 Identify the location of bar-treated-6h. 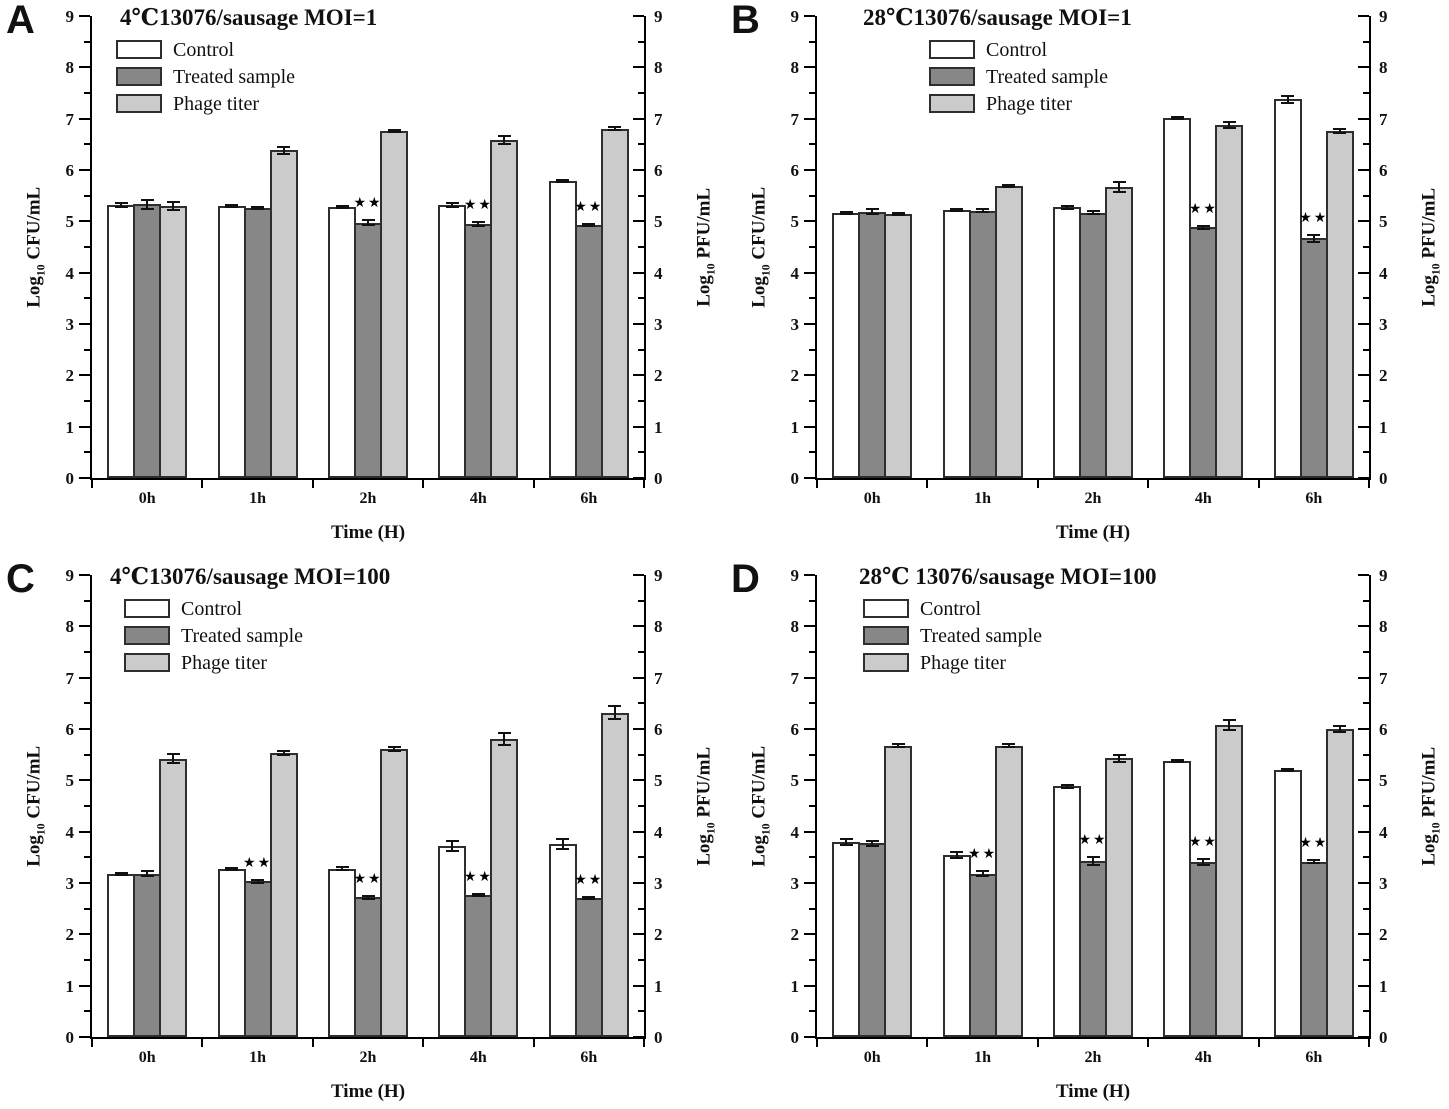
(1313, 949).